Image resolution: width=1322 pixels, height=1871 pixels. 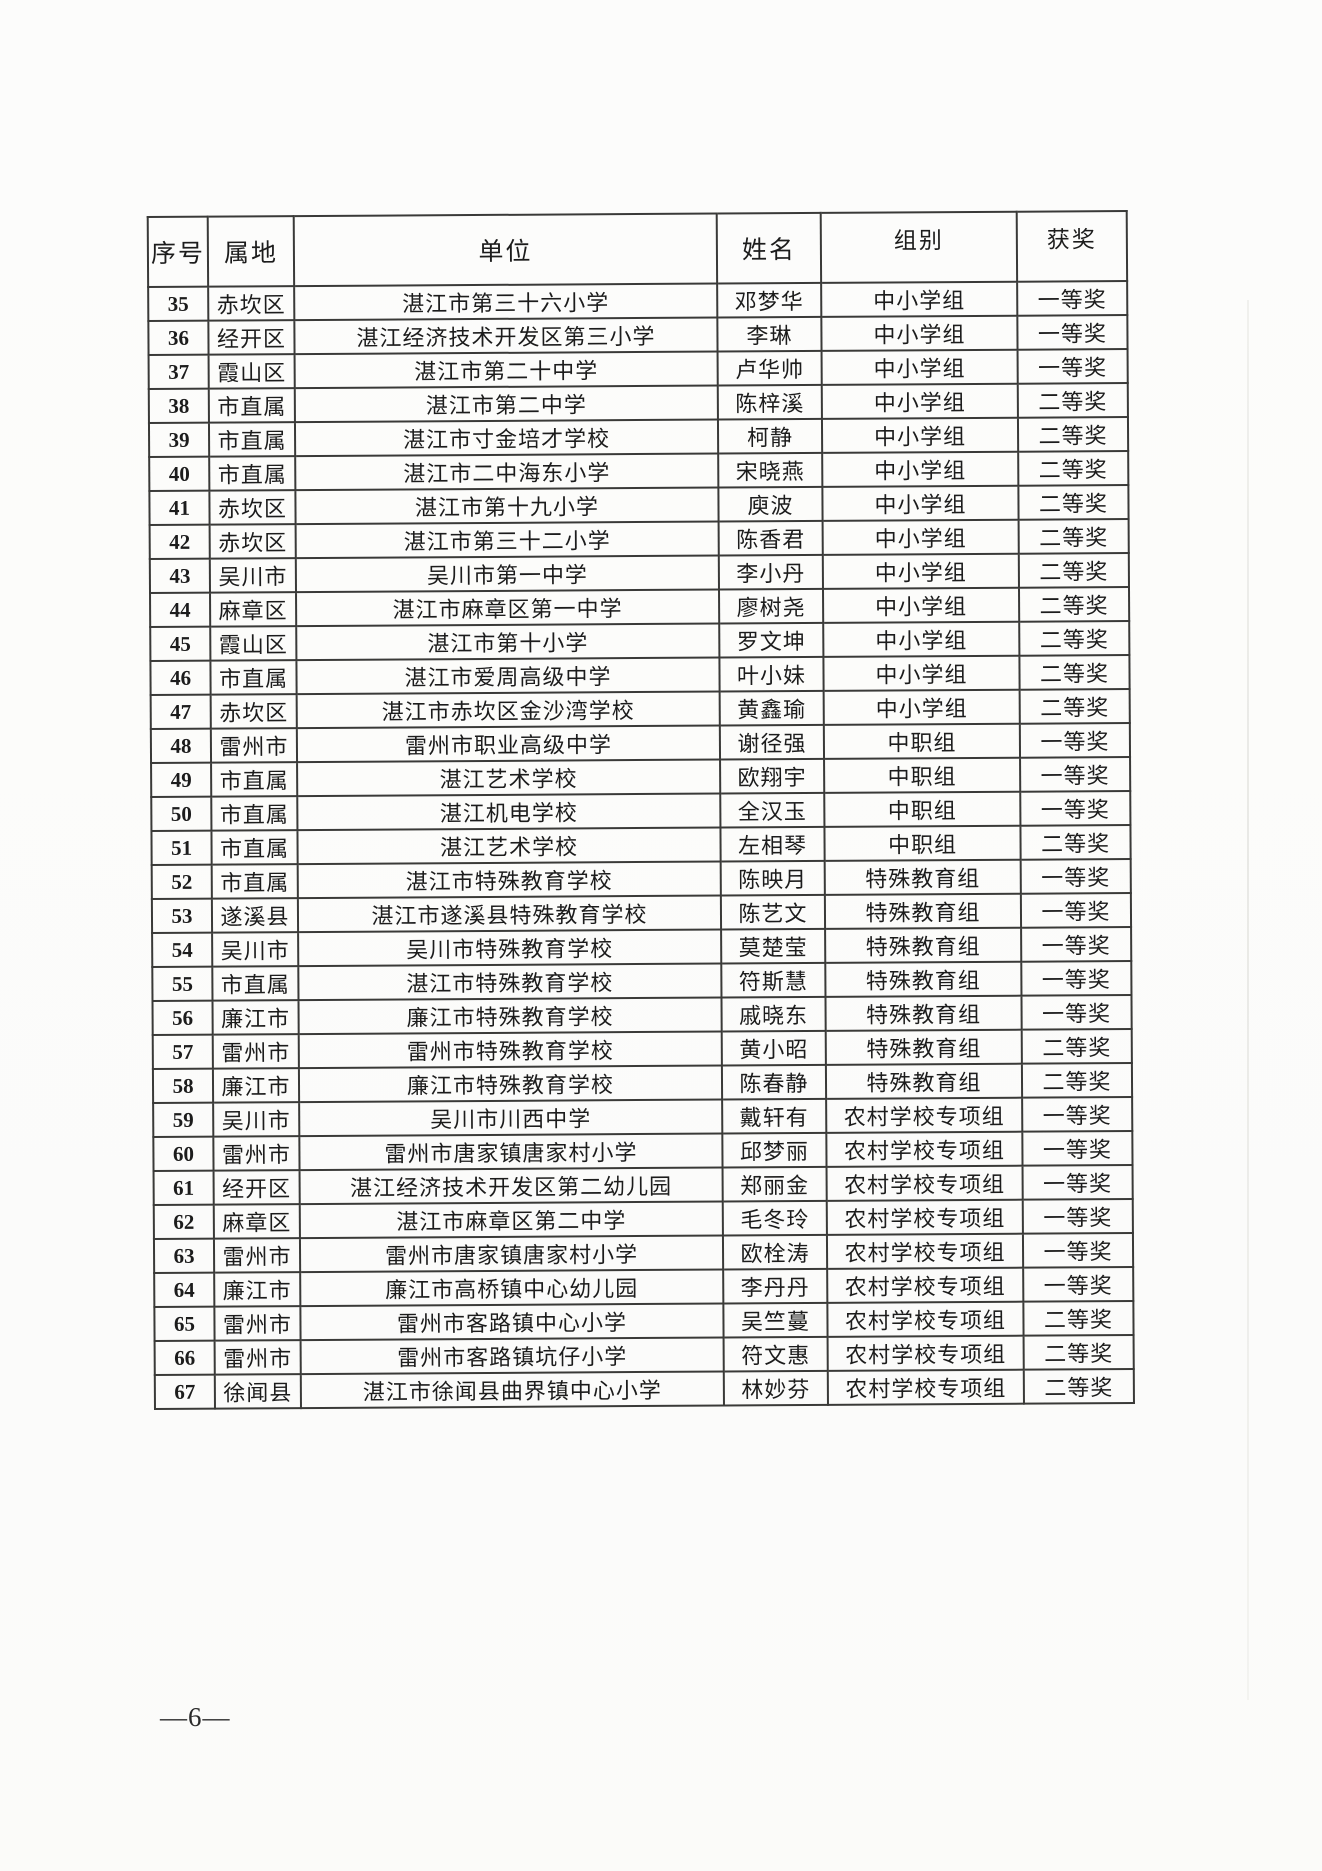 I want to click on cell-name: 全汉玉, so click(x=772, y=810).